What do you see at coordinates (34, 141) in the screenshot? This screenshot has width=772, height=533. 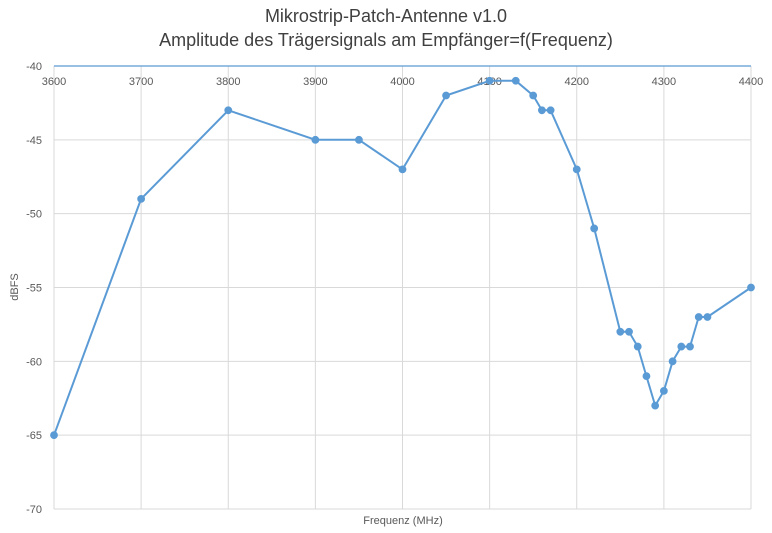 I see `y-tick-label: -45` at bounding box center [34, 141].